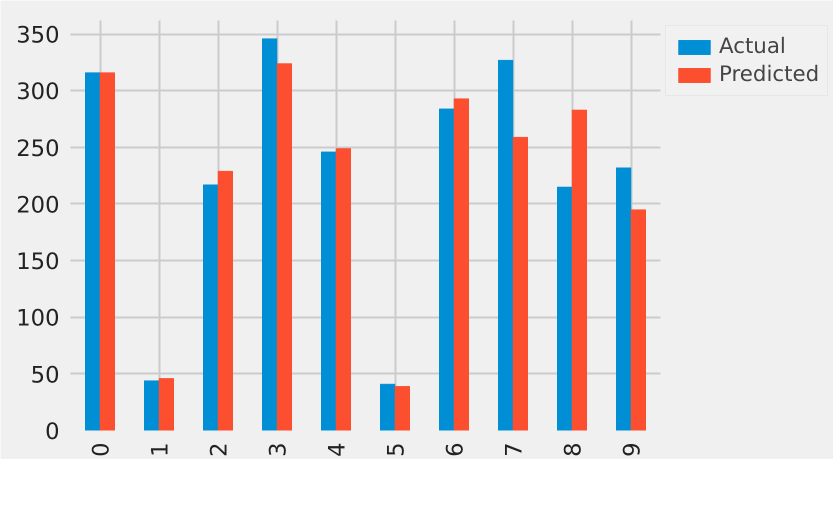 This screenshot has height=519, width=833. I want to click on y-tick-label: 200, so click(38, 205).